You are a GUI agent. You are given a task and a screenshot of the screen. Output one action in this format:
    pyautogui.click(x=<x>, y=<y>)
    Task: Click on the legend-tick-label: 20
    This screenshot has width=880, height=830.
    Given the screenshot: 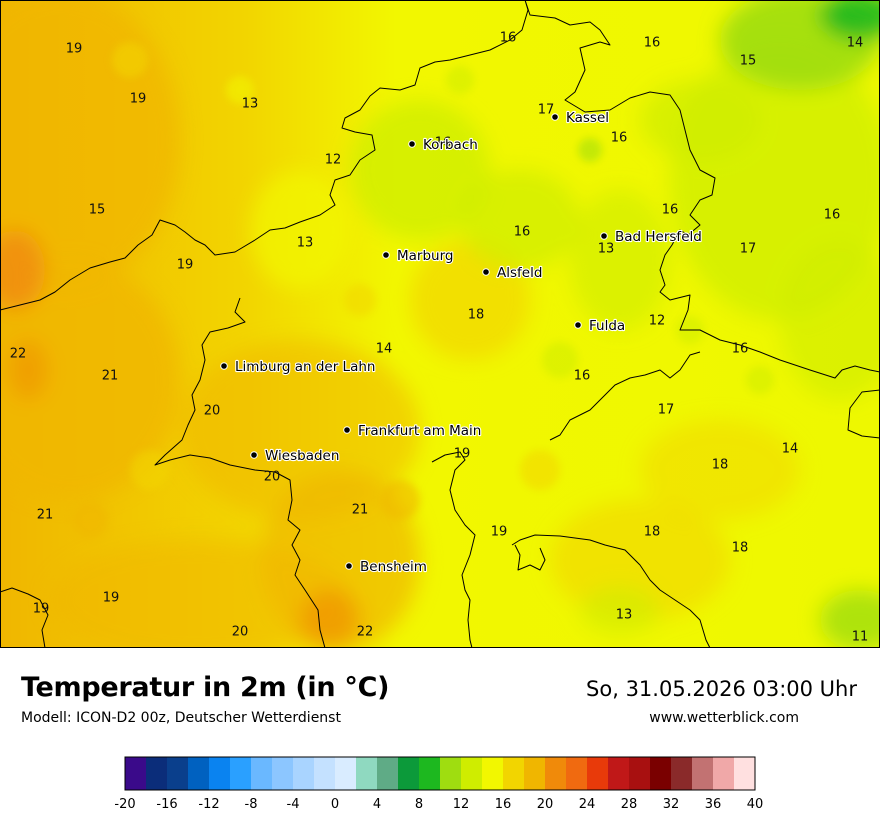 What is the action you would take?
    pyautogui.click(x=545, y=804)
    